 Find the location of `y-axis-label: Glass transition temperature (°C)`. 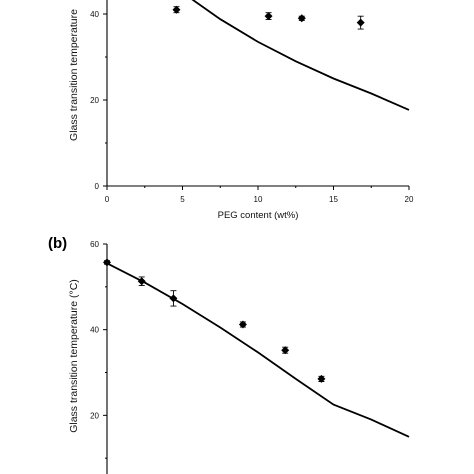

y-axis-label: Glass transition temperature (°C) is located at coordinates (74, 356).